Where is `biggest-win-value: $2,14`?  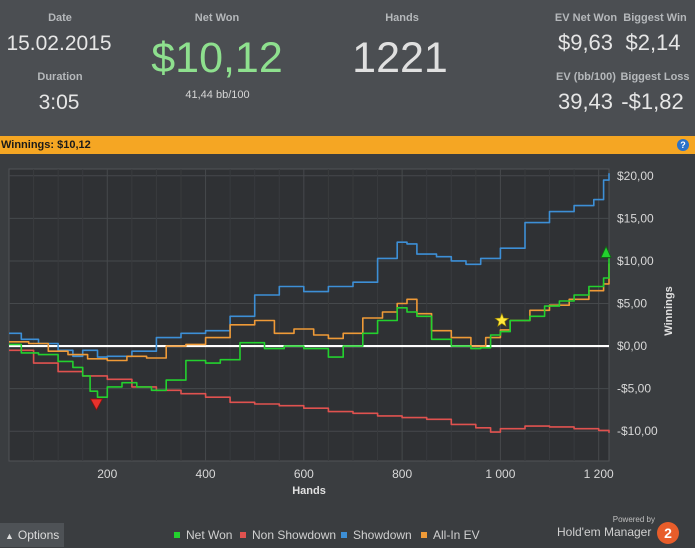 biggest-win-value: $2,14 is located at coordinates (653, 42).